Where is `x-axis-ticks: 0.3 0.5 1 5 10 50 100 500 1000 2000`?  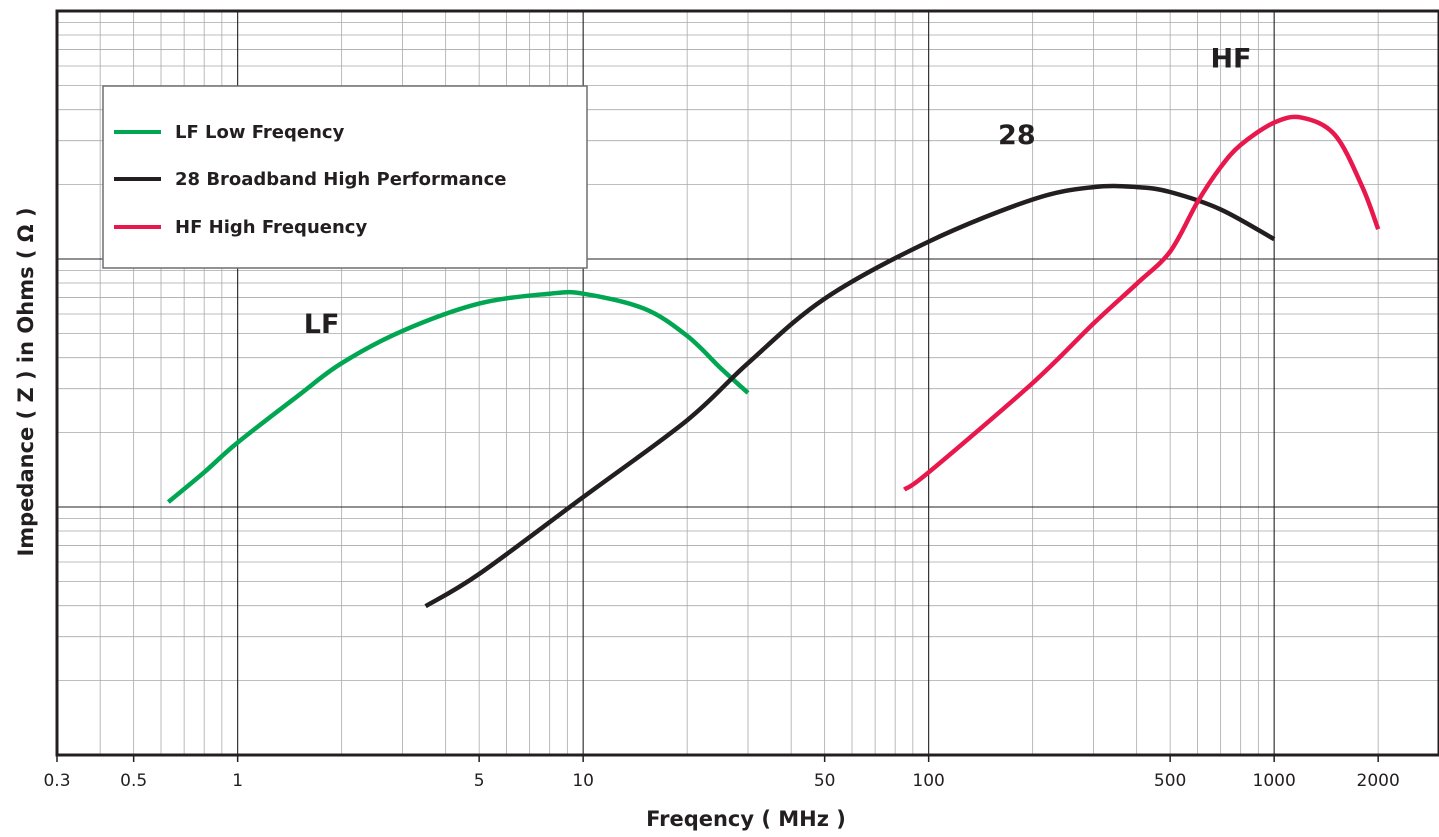
x-axis-ticks: 0.3 0.5 1 5 10 50 100 500 1000 2000 is located at coordinates (721, 773).